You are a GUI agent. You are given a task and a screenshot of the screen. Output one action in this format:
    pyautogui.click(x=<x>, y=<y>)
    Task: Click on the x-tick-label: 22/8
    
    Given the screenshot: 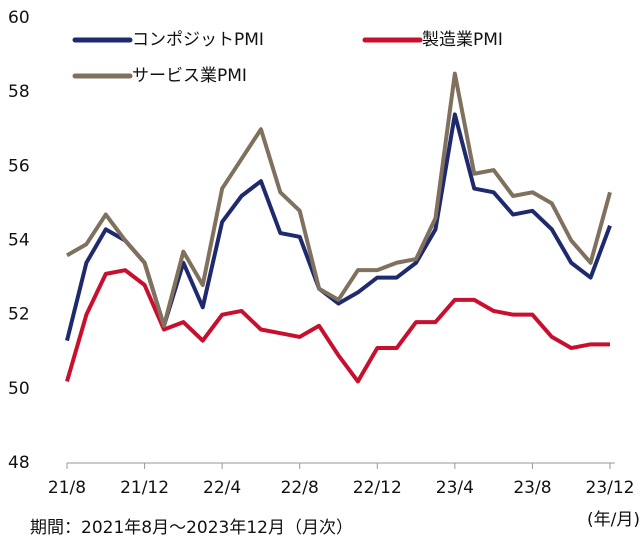 What is the action you would take?
    pyautogui.click(x=300, y=488)
    